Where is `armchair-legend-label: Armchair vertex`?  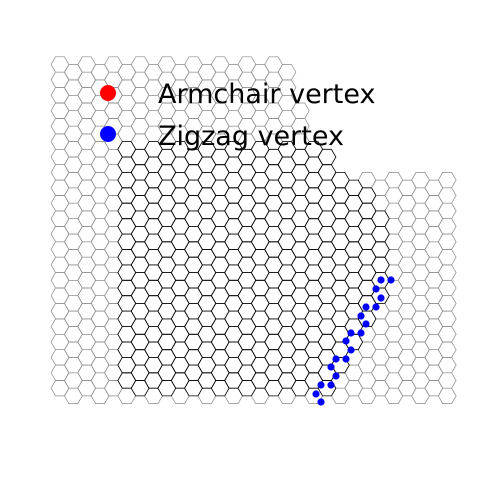 armchair-legend-label: Armchair vertex is located at coordinates (266, 94).